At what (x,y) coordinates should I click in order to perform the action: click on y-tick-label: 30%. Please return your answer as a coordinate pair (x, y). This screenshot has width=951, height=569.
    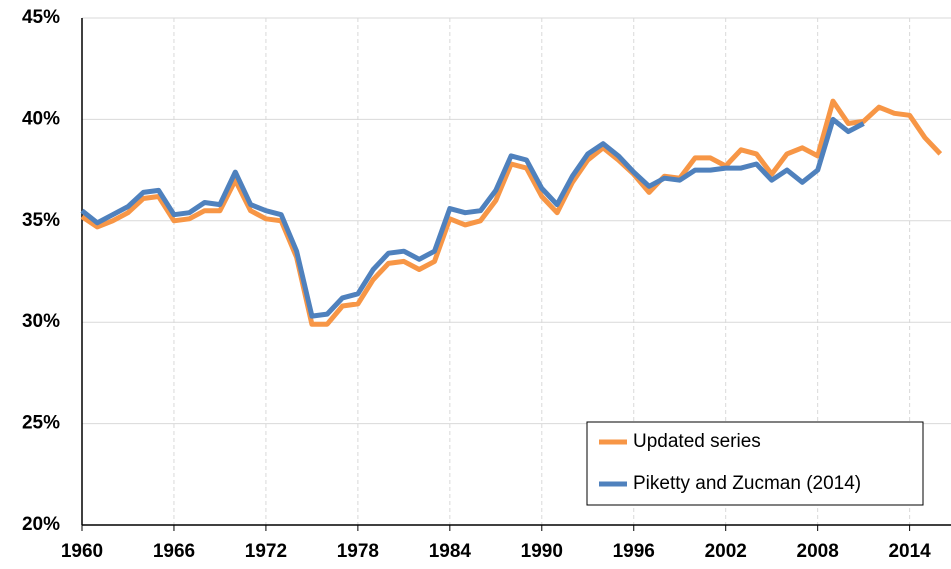
    Looking at the image, I should click on (41, 321).